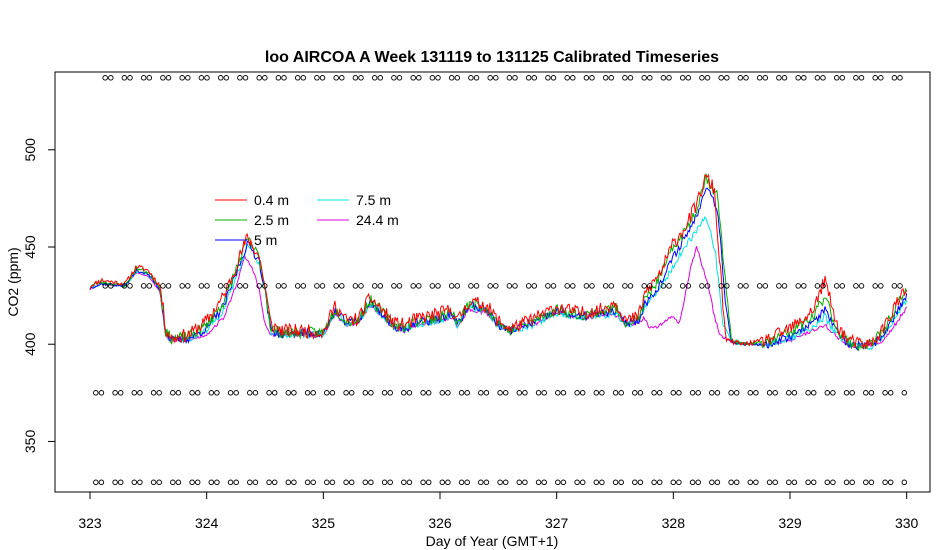 Image resolution: width=950 pixels, height=550 pixels. I want to click on legend-label: 2.5 m, so click(271, 220).